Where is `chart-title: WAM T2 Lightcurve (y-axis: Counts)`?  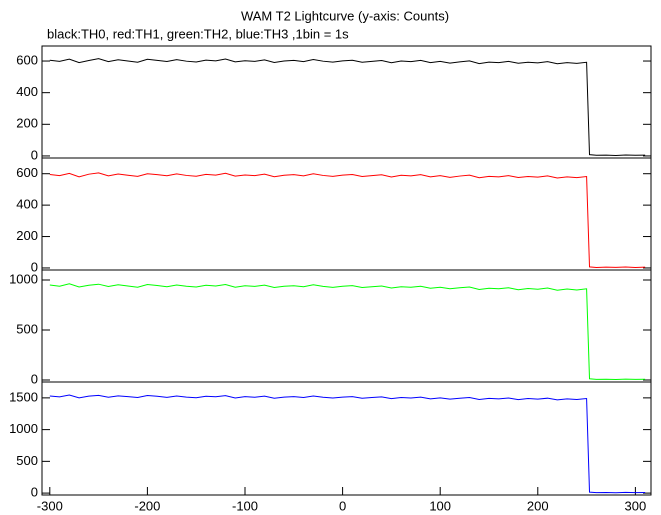 chart-title: WAM T2 Lightcurve (y-axis: Counts) is located at coordinates (345, 15).